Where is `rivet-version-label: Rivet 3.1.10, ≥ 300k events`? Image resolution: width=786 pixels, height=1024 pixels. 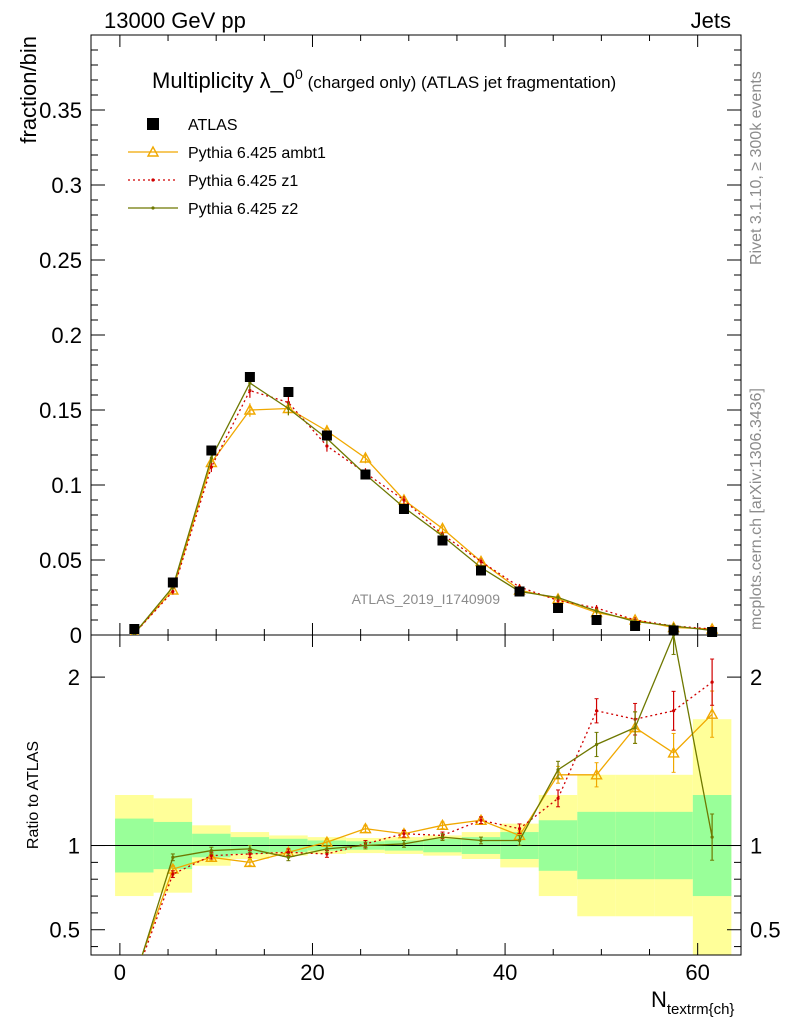 rivet-version-label: Rivet 3.1.10, ≥ 300k events is located at coordinates (756, 168).